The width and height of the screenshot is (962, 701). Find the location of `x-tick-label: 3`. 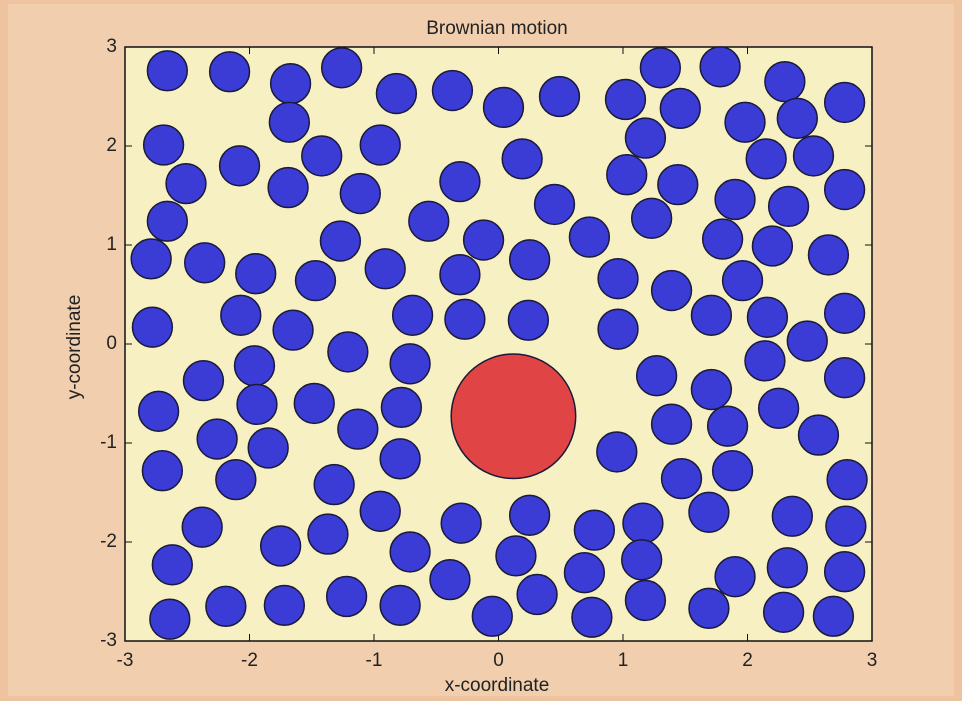

x-tick-label: 3 is located at coordinates (872, 660).